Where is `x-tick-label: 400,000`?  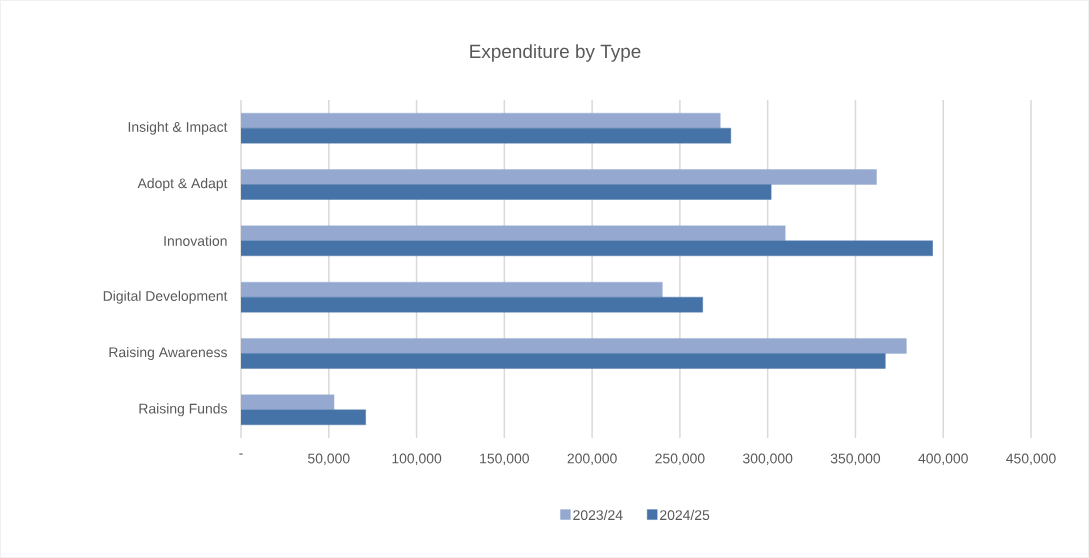
x-tick-label: 400,000 is located at coordinates (943, 459).